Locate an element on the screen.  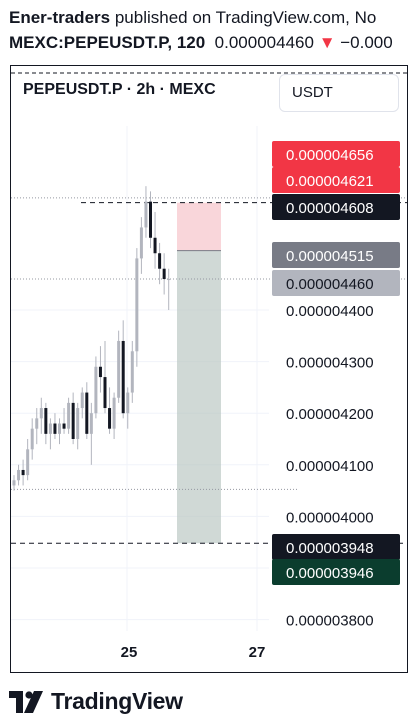
price-label-tag: 0.000003948 is located at coordinates (336, 547).